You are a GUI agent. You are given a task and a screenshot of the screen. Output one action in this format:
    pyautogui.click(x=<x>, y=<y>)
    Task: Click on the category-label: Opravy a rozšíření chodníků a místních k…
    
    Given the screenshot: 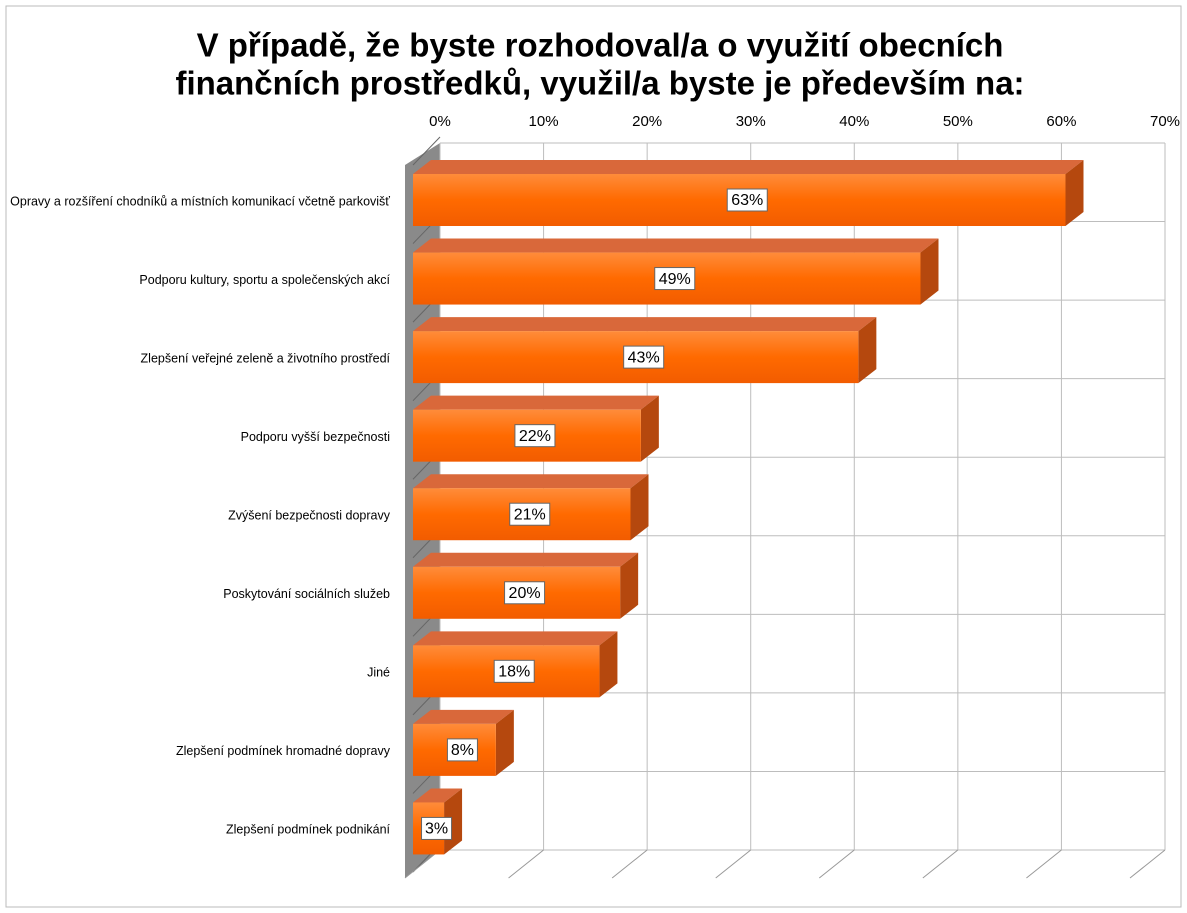 What is the action you would take?
    pyautogui.click(x=200, y=201)
    